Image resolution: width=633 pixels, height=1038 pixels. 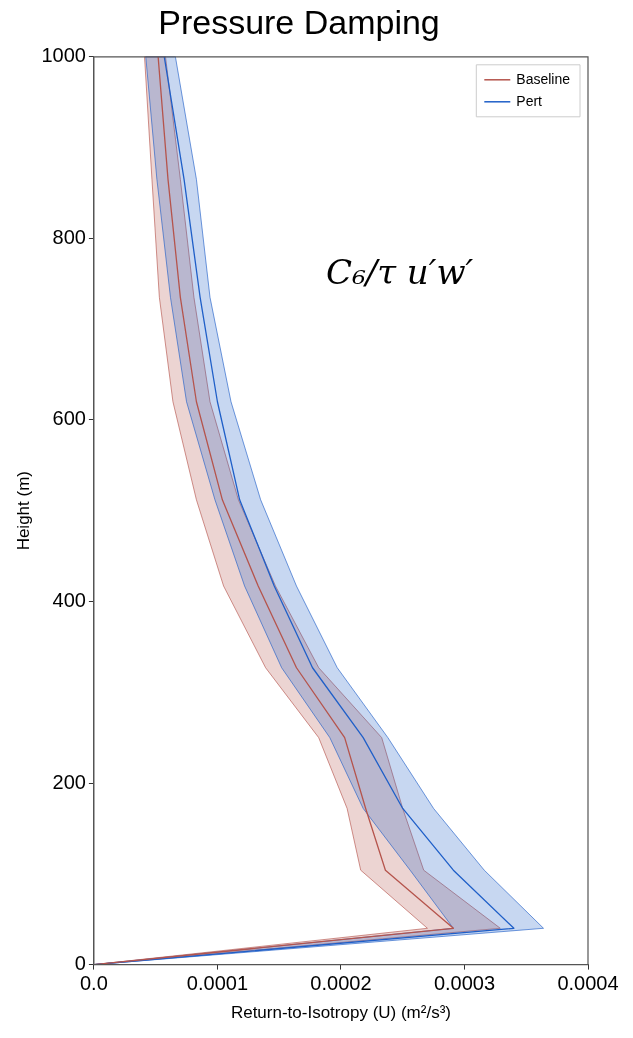 I want to click on x-axis-title: Return-to-Isotropy (U) (m²/s³), so click(x=340, y=1013).